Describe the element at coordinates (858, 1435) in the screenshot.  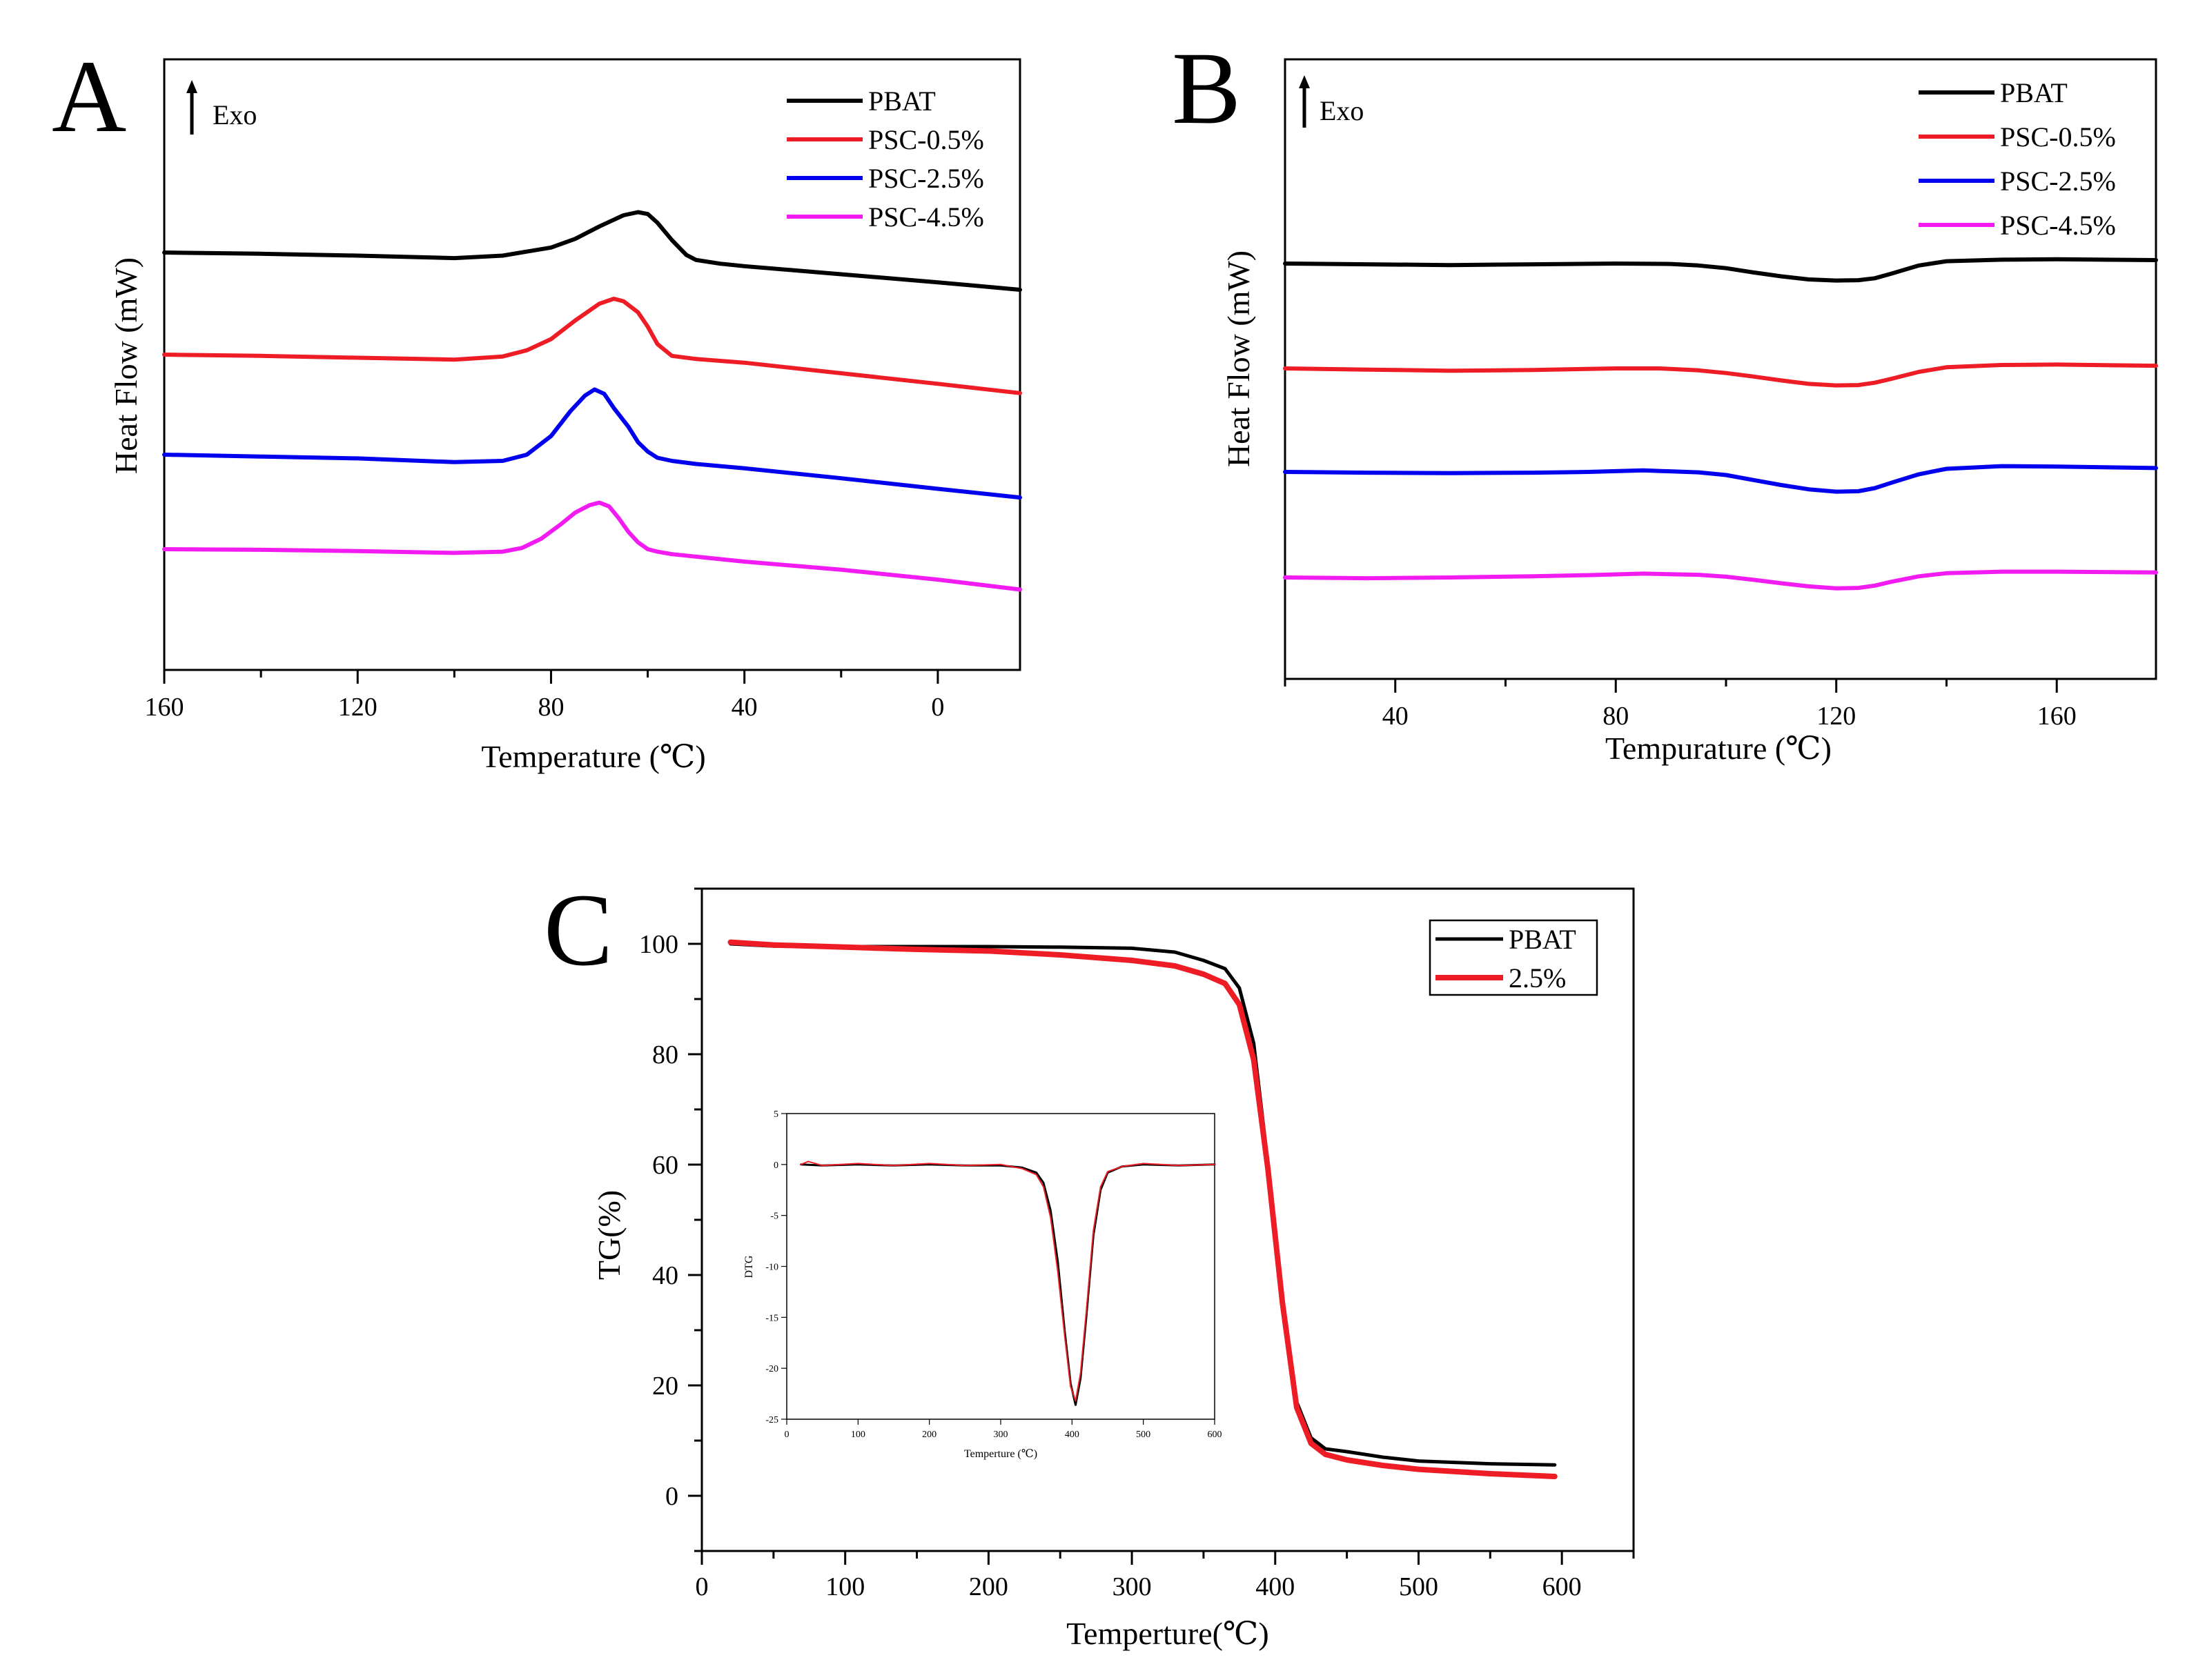
I see `inset-x-tick-label: 100` at that location.